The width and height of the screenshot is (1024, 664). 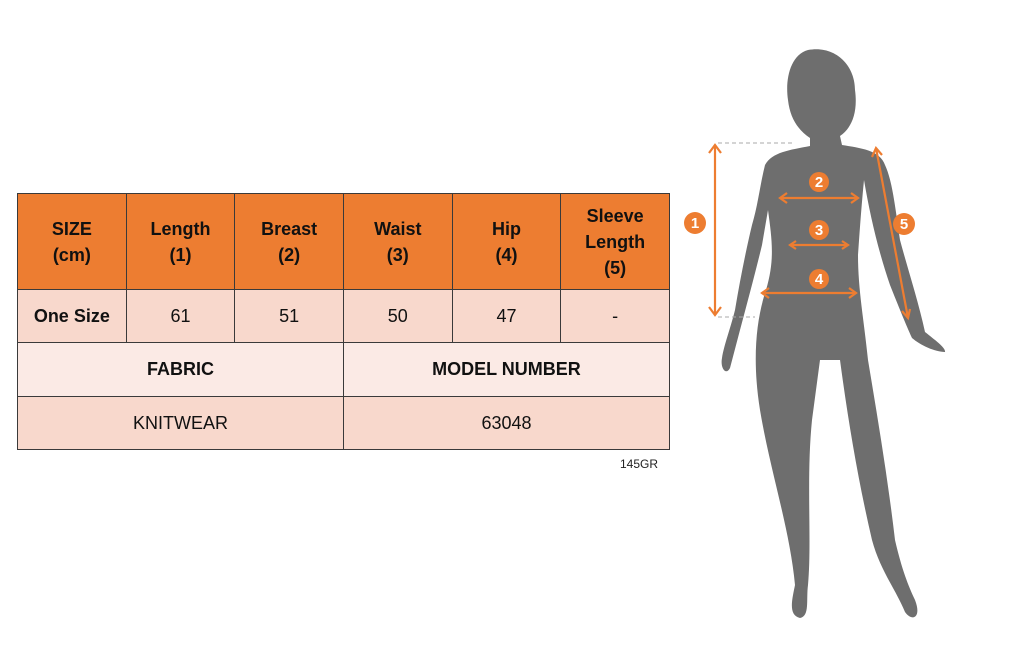 What do you see at coordinates (892, 233) in the screenshot?
I see `sleeve-arrow` at bounding box center [892, 233].